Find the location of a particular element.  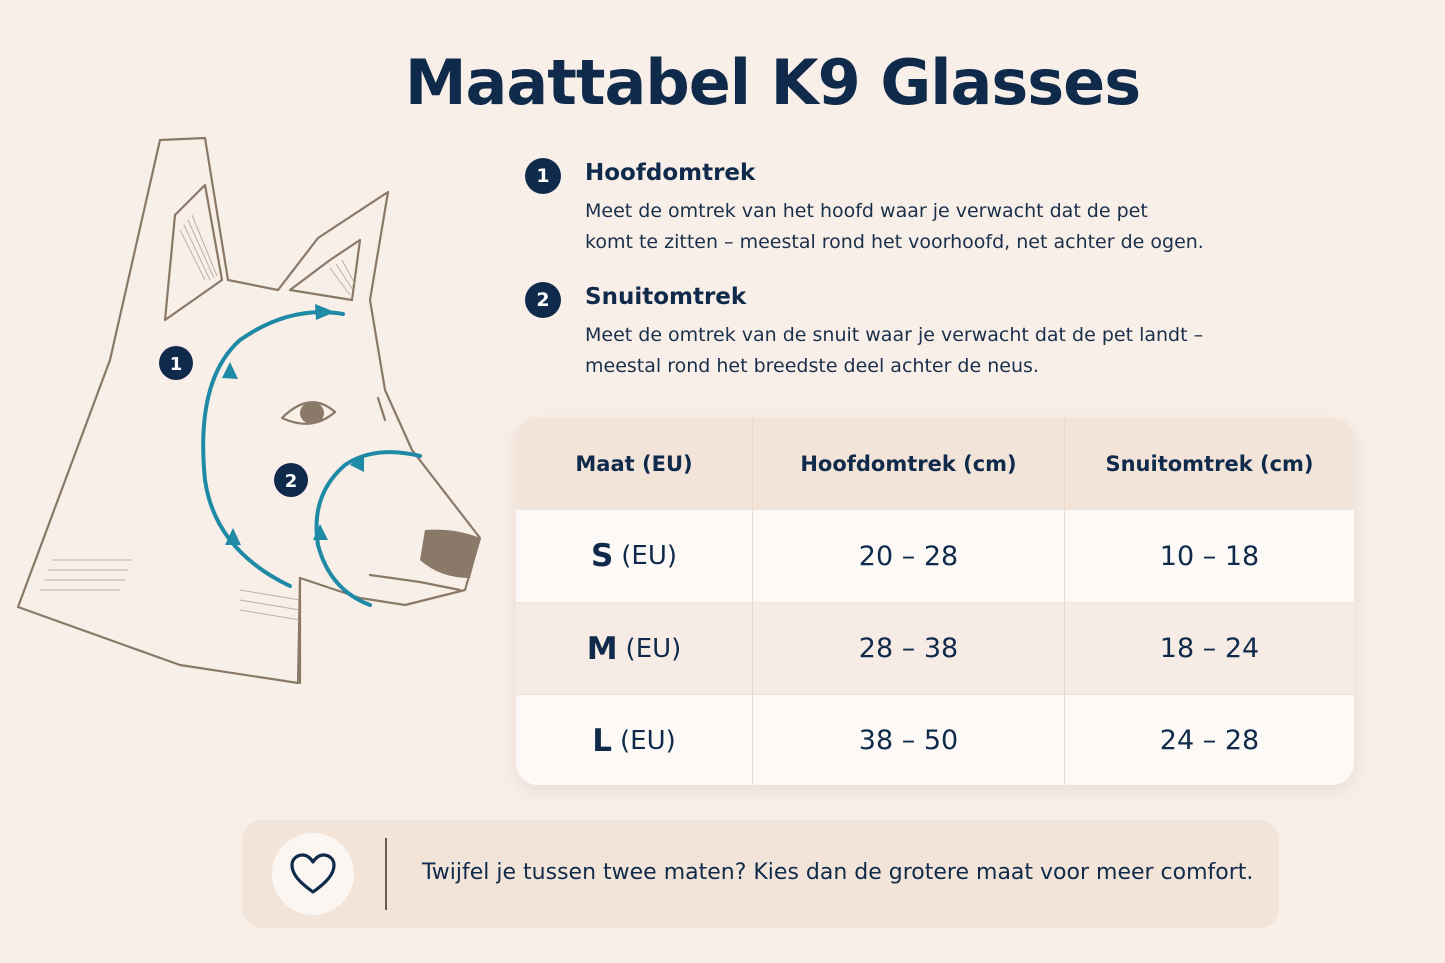

table-row: L (EU) 38 – 50 24 – 28 is located at coordinates (935, 739).